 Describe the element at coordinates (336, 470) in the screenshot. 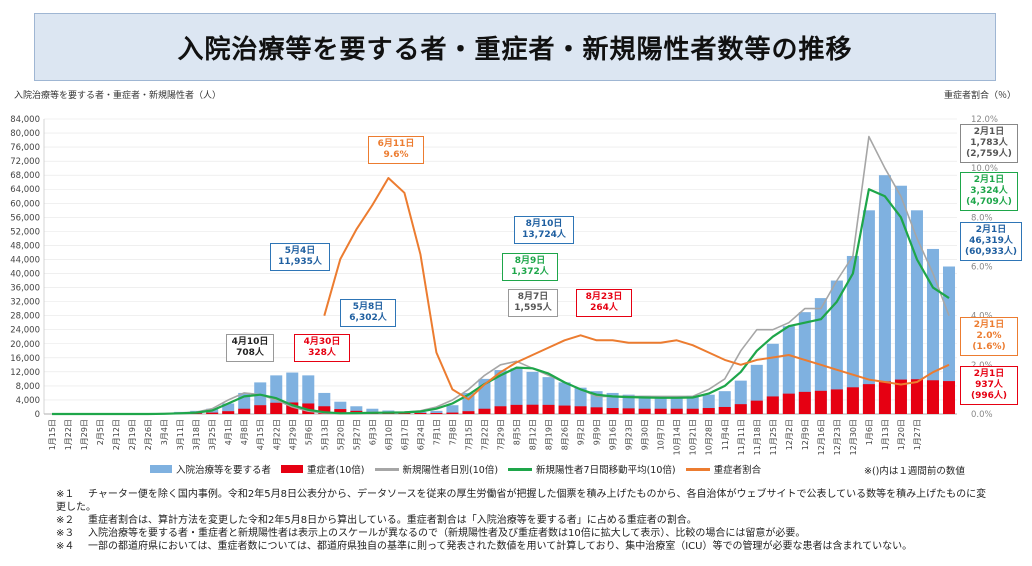

I see `legend-label: 重症者(10倍)` at that location.